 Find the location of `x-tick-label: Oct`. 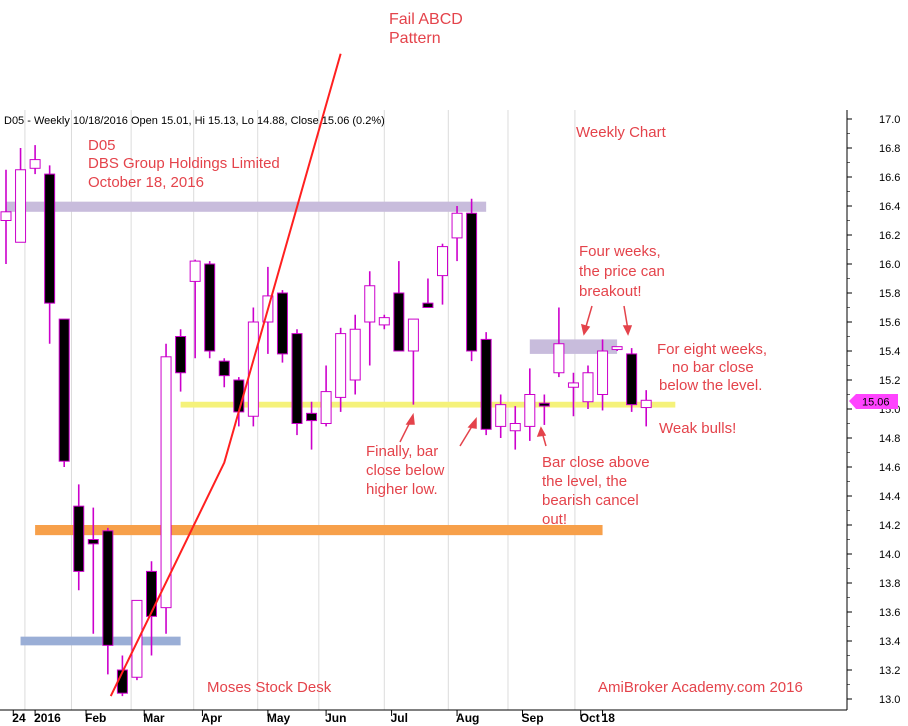

x-tick-label: Oct is located at coordinates (590, 718).